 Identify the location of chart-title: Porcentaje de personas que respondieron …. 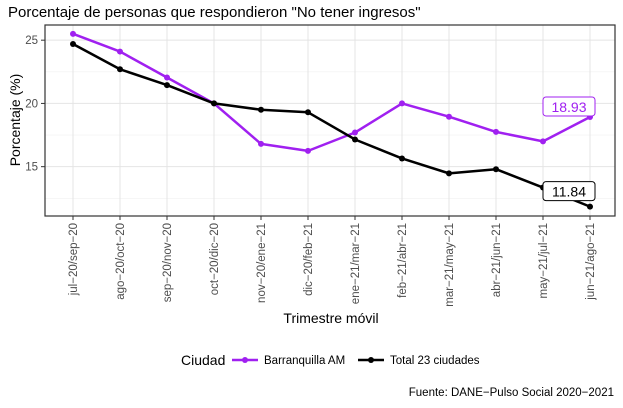
(214, 12).